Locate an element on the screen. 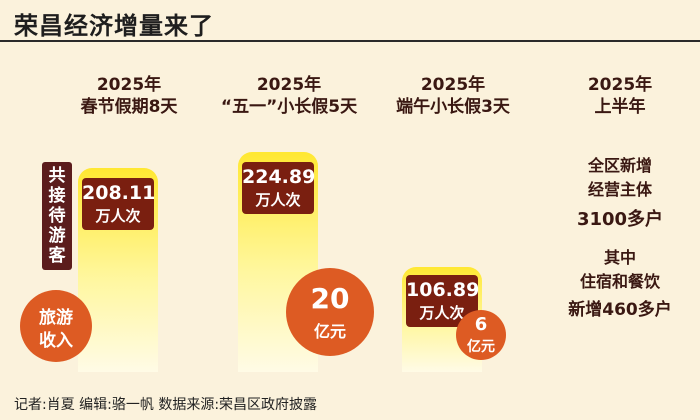 The image size is (700, 420). visitors-tag-char: 待 is located at coordinates (57, 216).